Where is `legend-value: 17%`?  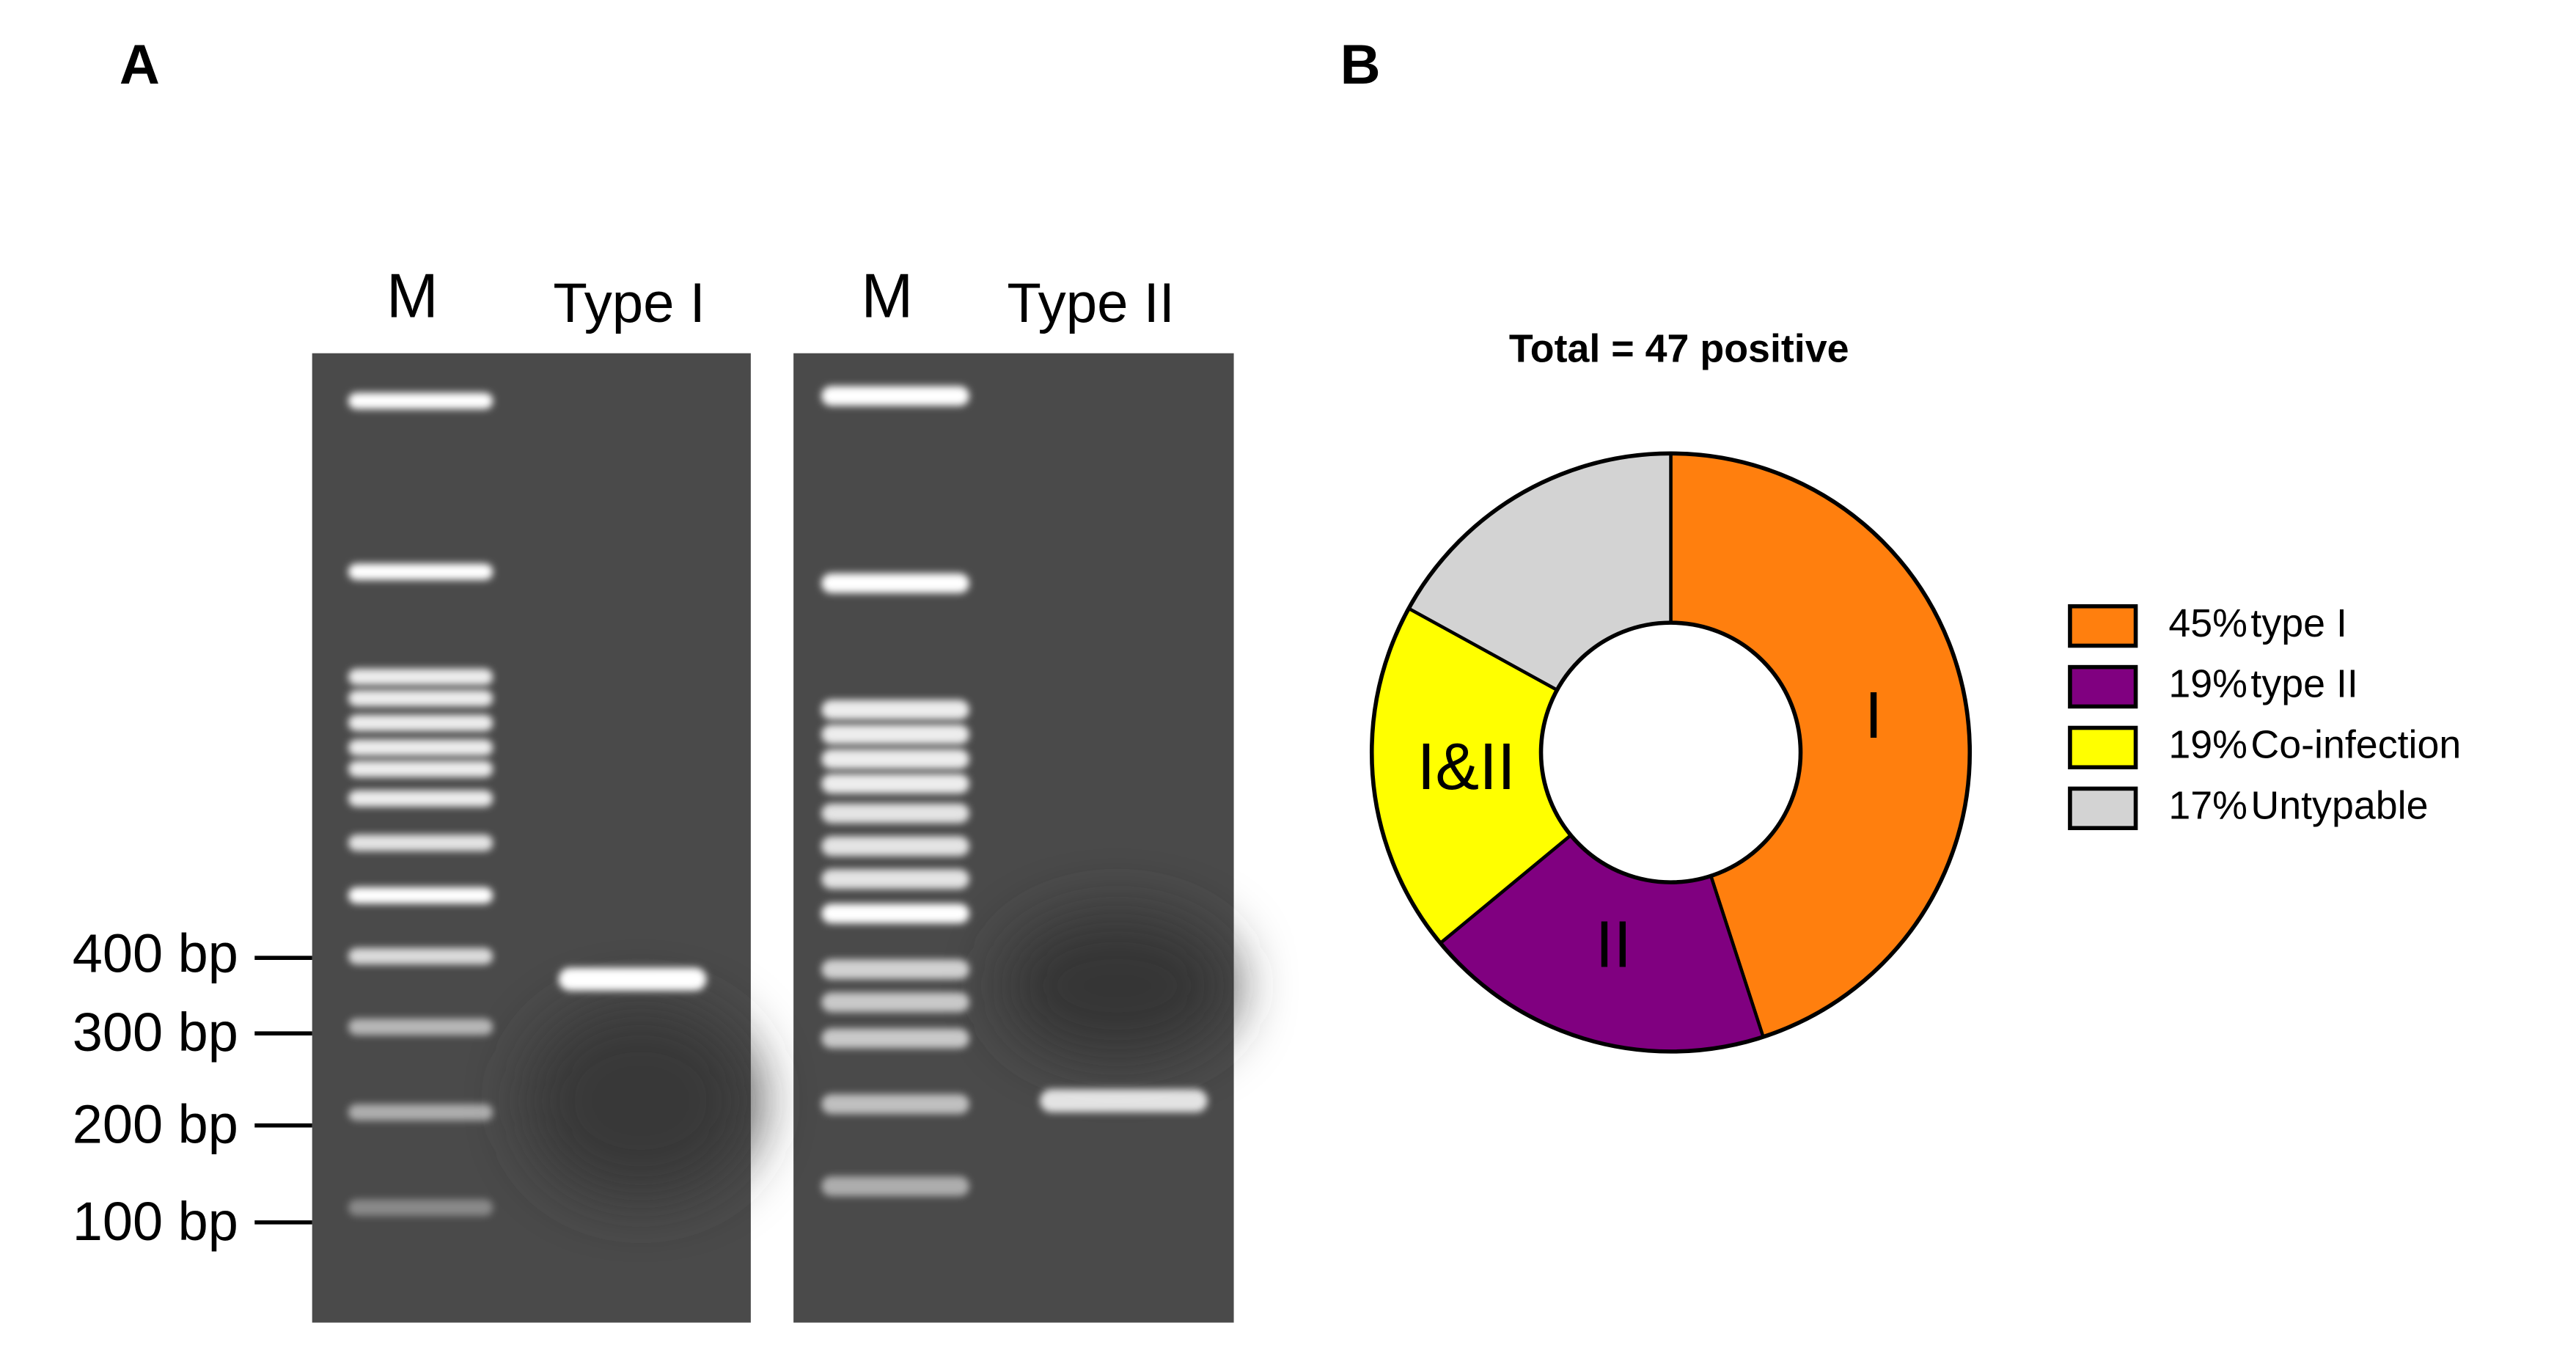 legend-value: 17% is located at coordinates (2207, 805).